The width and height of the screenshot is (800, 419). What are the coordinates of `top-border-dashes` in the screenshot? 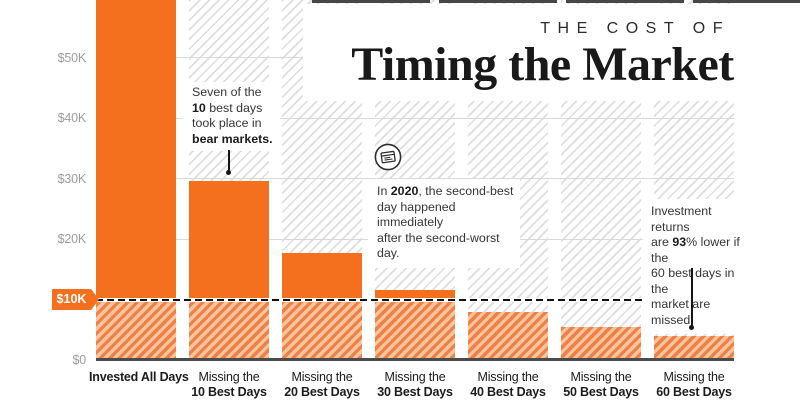 It's located at (556, 1).